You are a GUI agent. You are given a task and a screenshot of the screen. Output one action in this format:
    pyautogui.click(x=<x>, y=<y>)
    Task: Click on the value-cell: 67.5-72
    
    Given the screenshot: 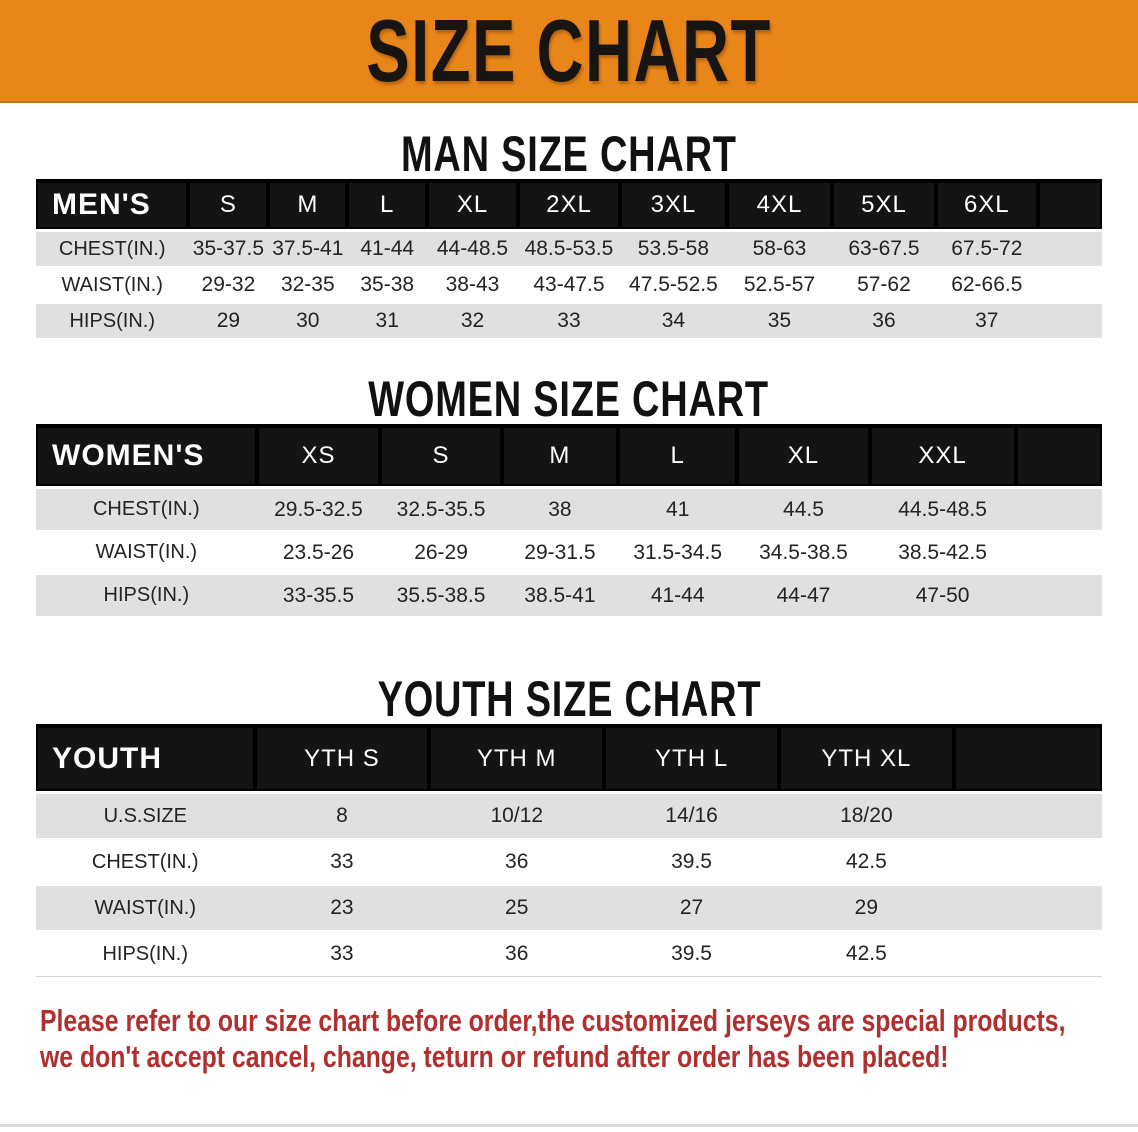 What is the action you would take?
    pyautogui.click(x=986, y=248)
    